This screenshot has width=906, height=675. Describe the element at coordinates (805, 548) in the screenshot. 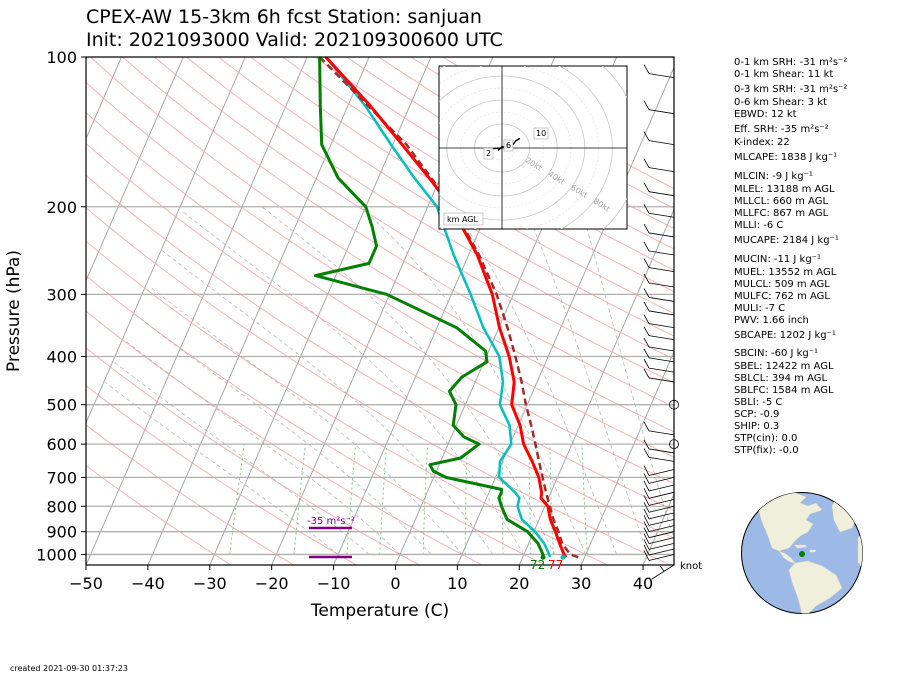

I see `caribbean-islands` at that location.